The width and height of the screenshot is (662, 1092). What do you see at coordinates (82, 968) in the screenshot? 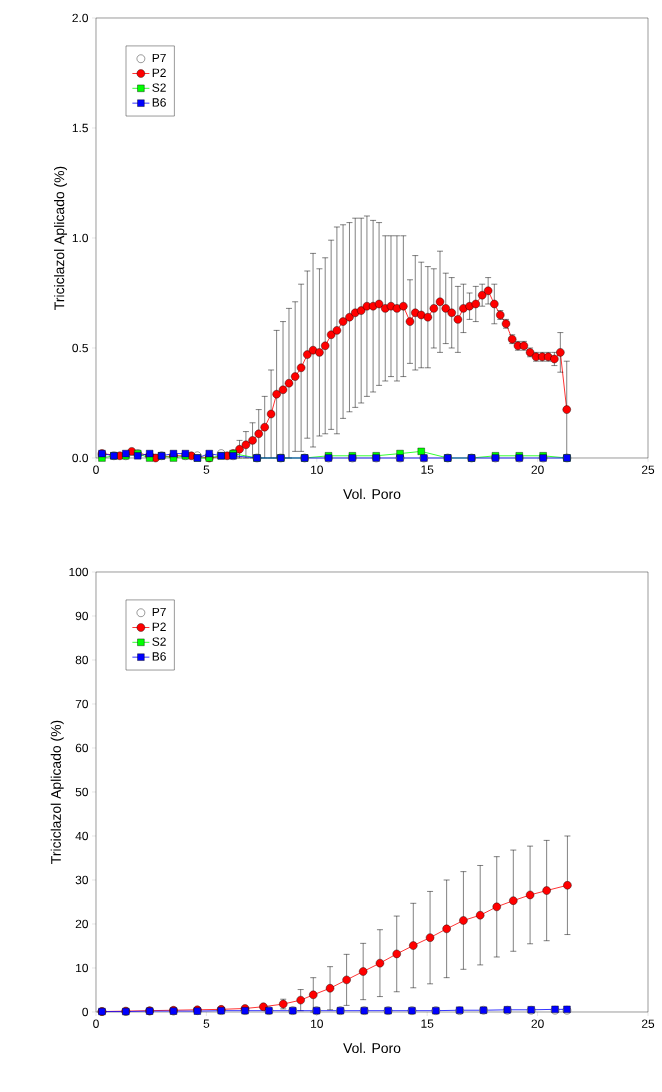
I see `y-tick-label: 10` at bounding box center [82, 968].